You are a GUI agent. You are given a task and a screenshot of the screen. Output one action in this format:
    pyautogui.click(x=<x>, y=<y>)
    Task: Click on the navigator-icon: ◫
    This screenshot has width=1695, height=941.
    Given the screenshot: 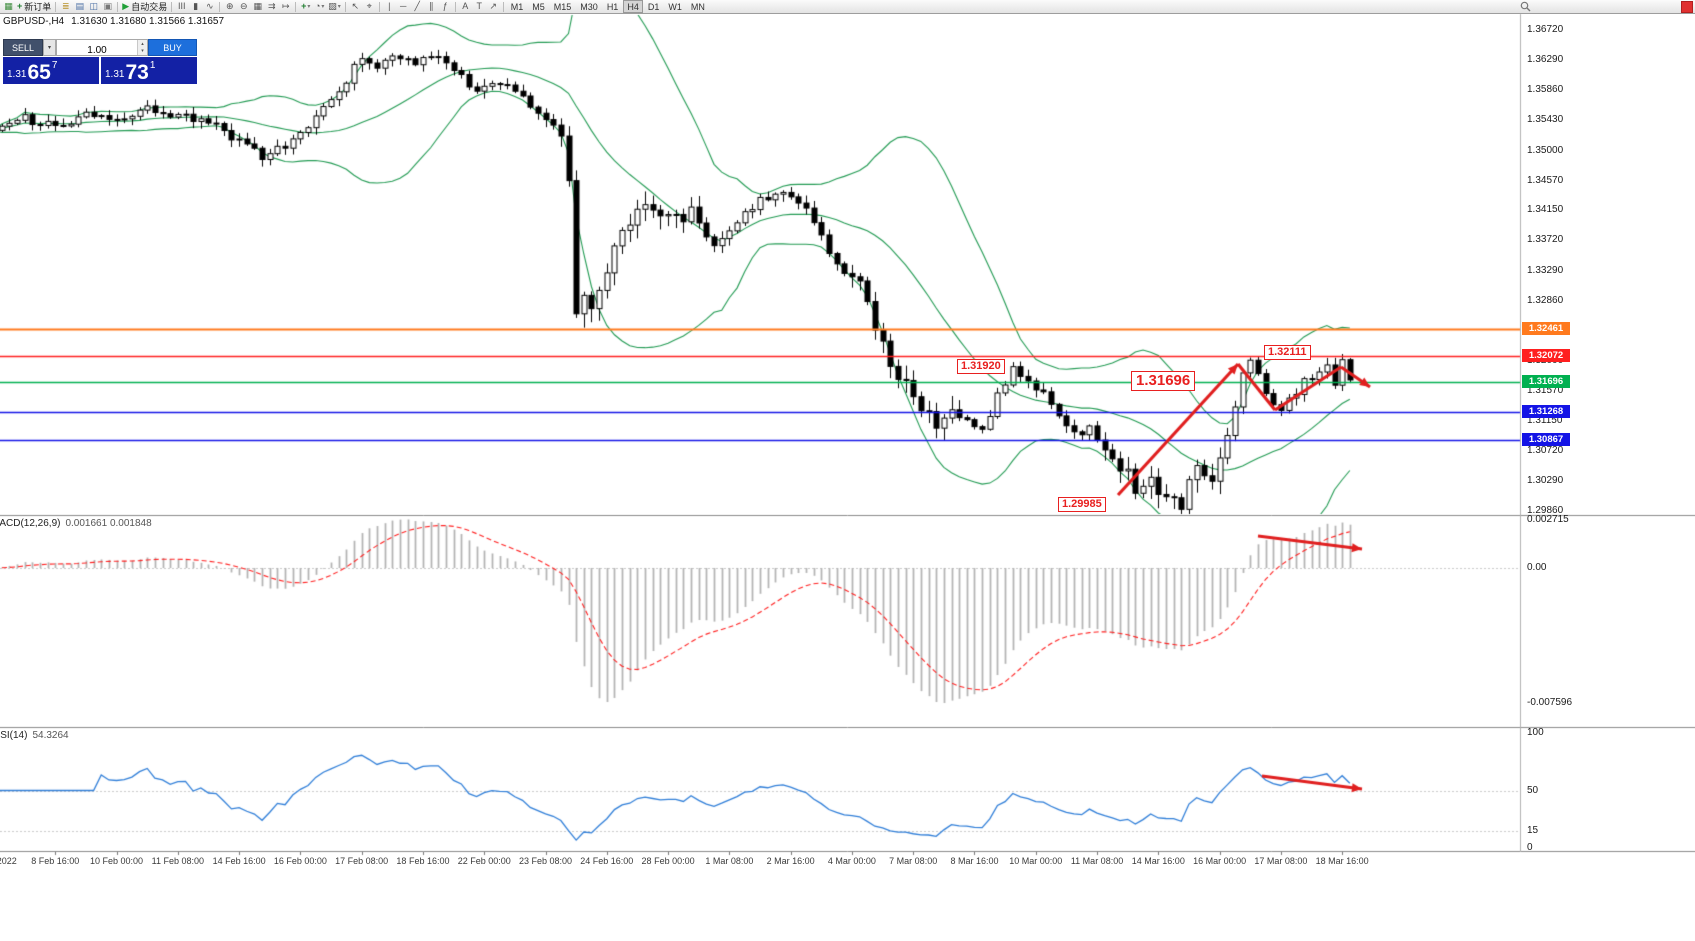 What is the action you would take?
    pyautogui.click(x=94, y=6)
    